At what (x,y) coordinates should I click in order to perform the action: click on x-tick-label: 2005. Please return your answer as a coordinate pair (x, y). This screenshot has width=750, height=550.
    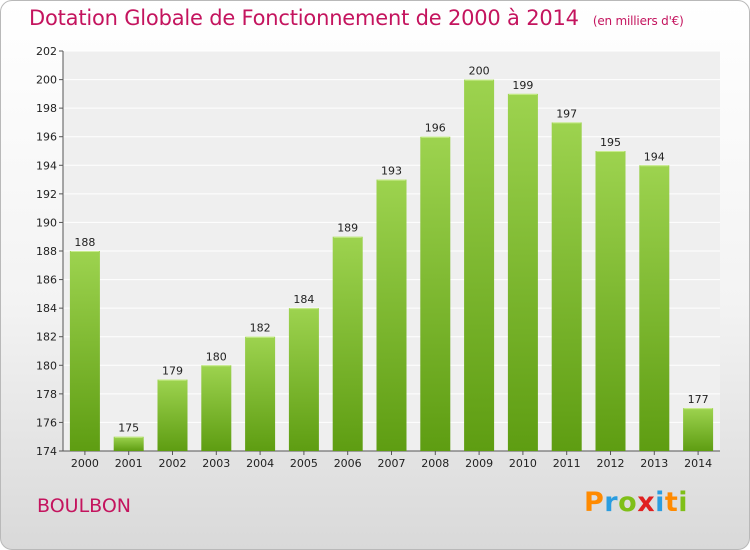
    Looking at the image, I should click on (304, 463).